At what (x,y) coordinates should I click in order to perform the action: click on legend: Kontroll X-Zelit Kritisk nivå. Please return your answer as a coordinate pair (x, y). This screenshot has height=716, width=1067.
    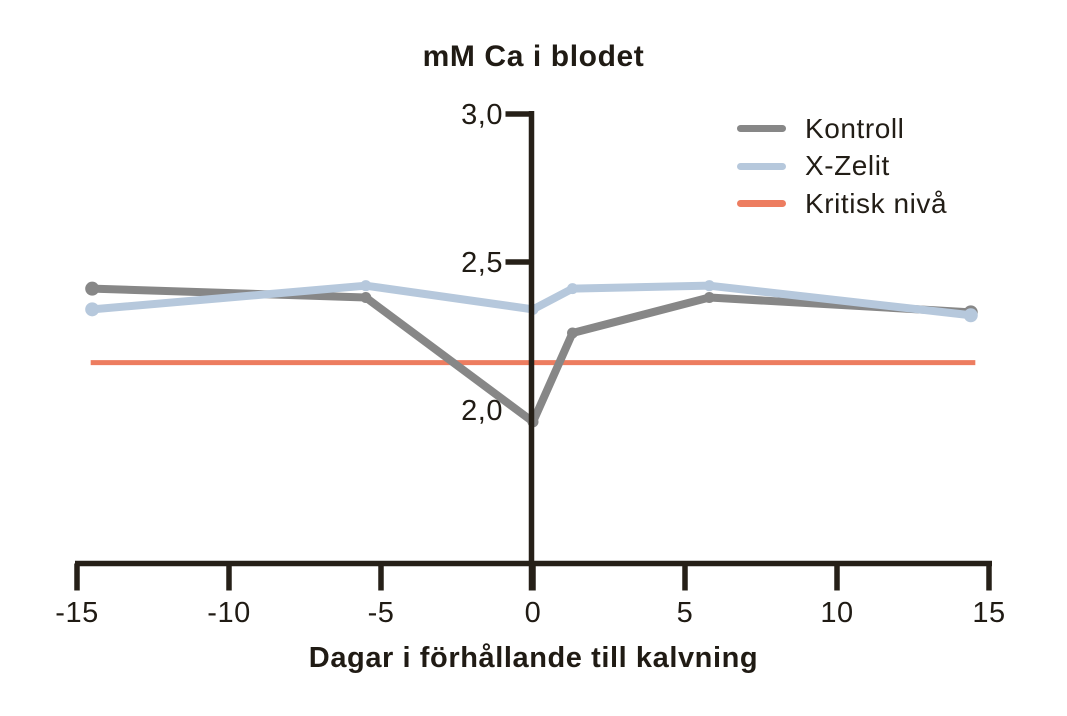
    Looking at the image, I should click on (842, 166).